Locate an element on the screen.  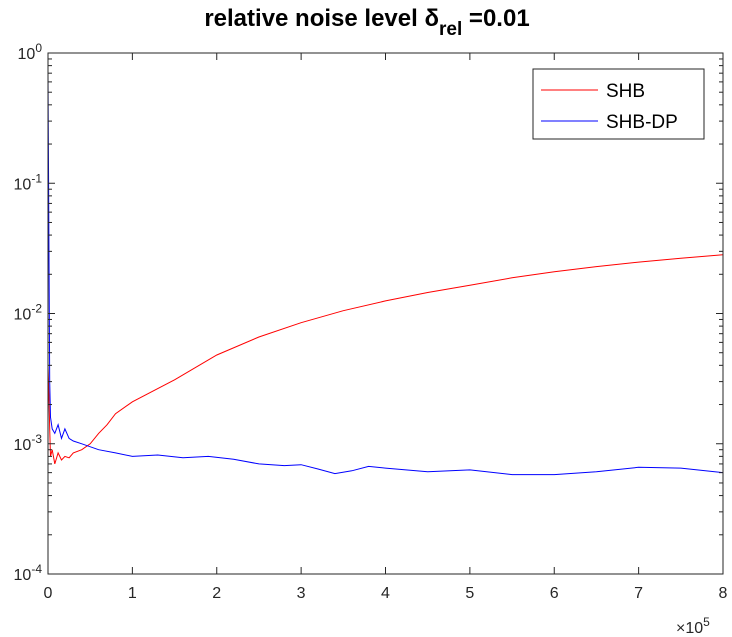
x-multiplier-base: ×10 is located at coordinates (689, 628).